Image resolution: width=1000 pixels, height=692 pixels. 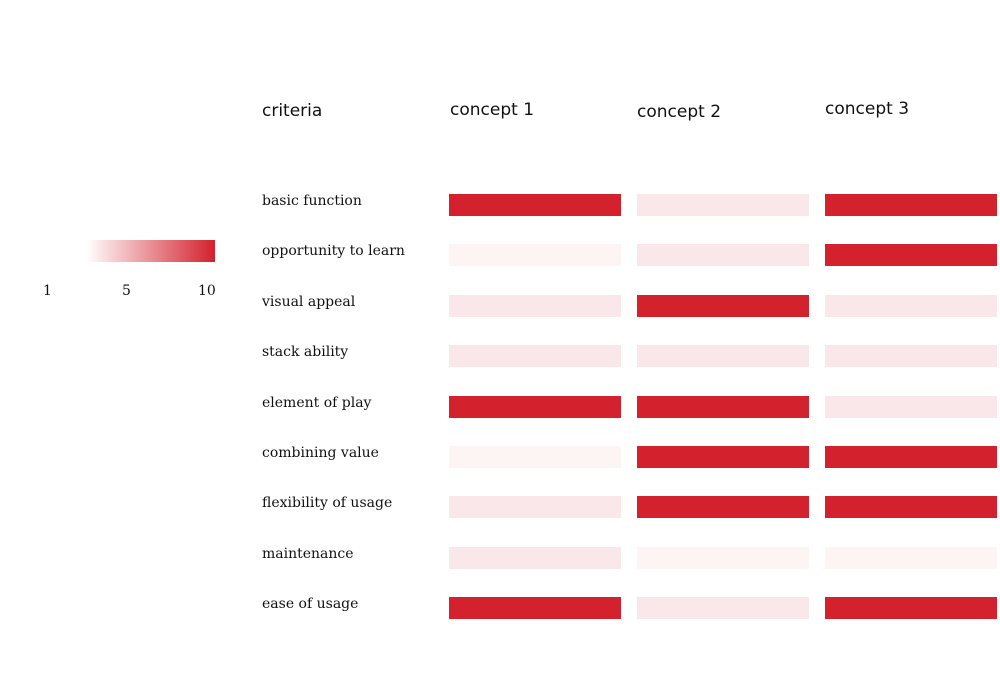 What do you see at coordinates (310, 604) in the screenshot?
I see `criterion-label: ease of usage` at bounding box center [310, 604].